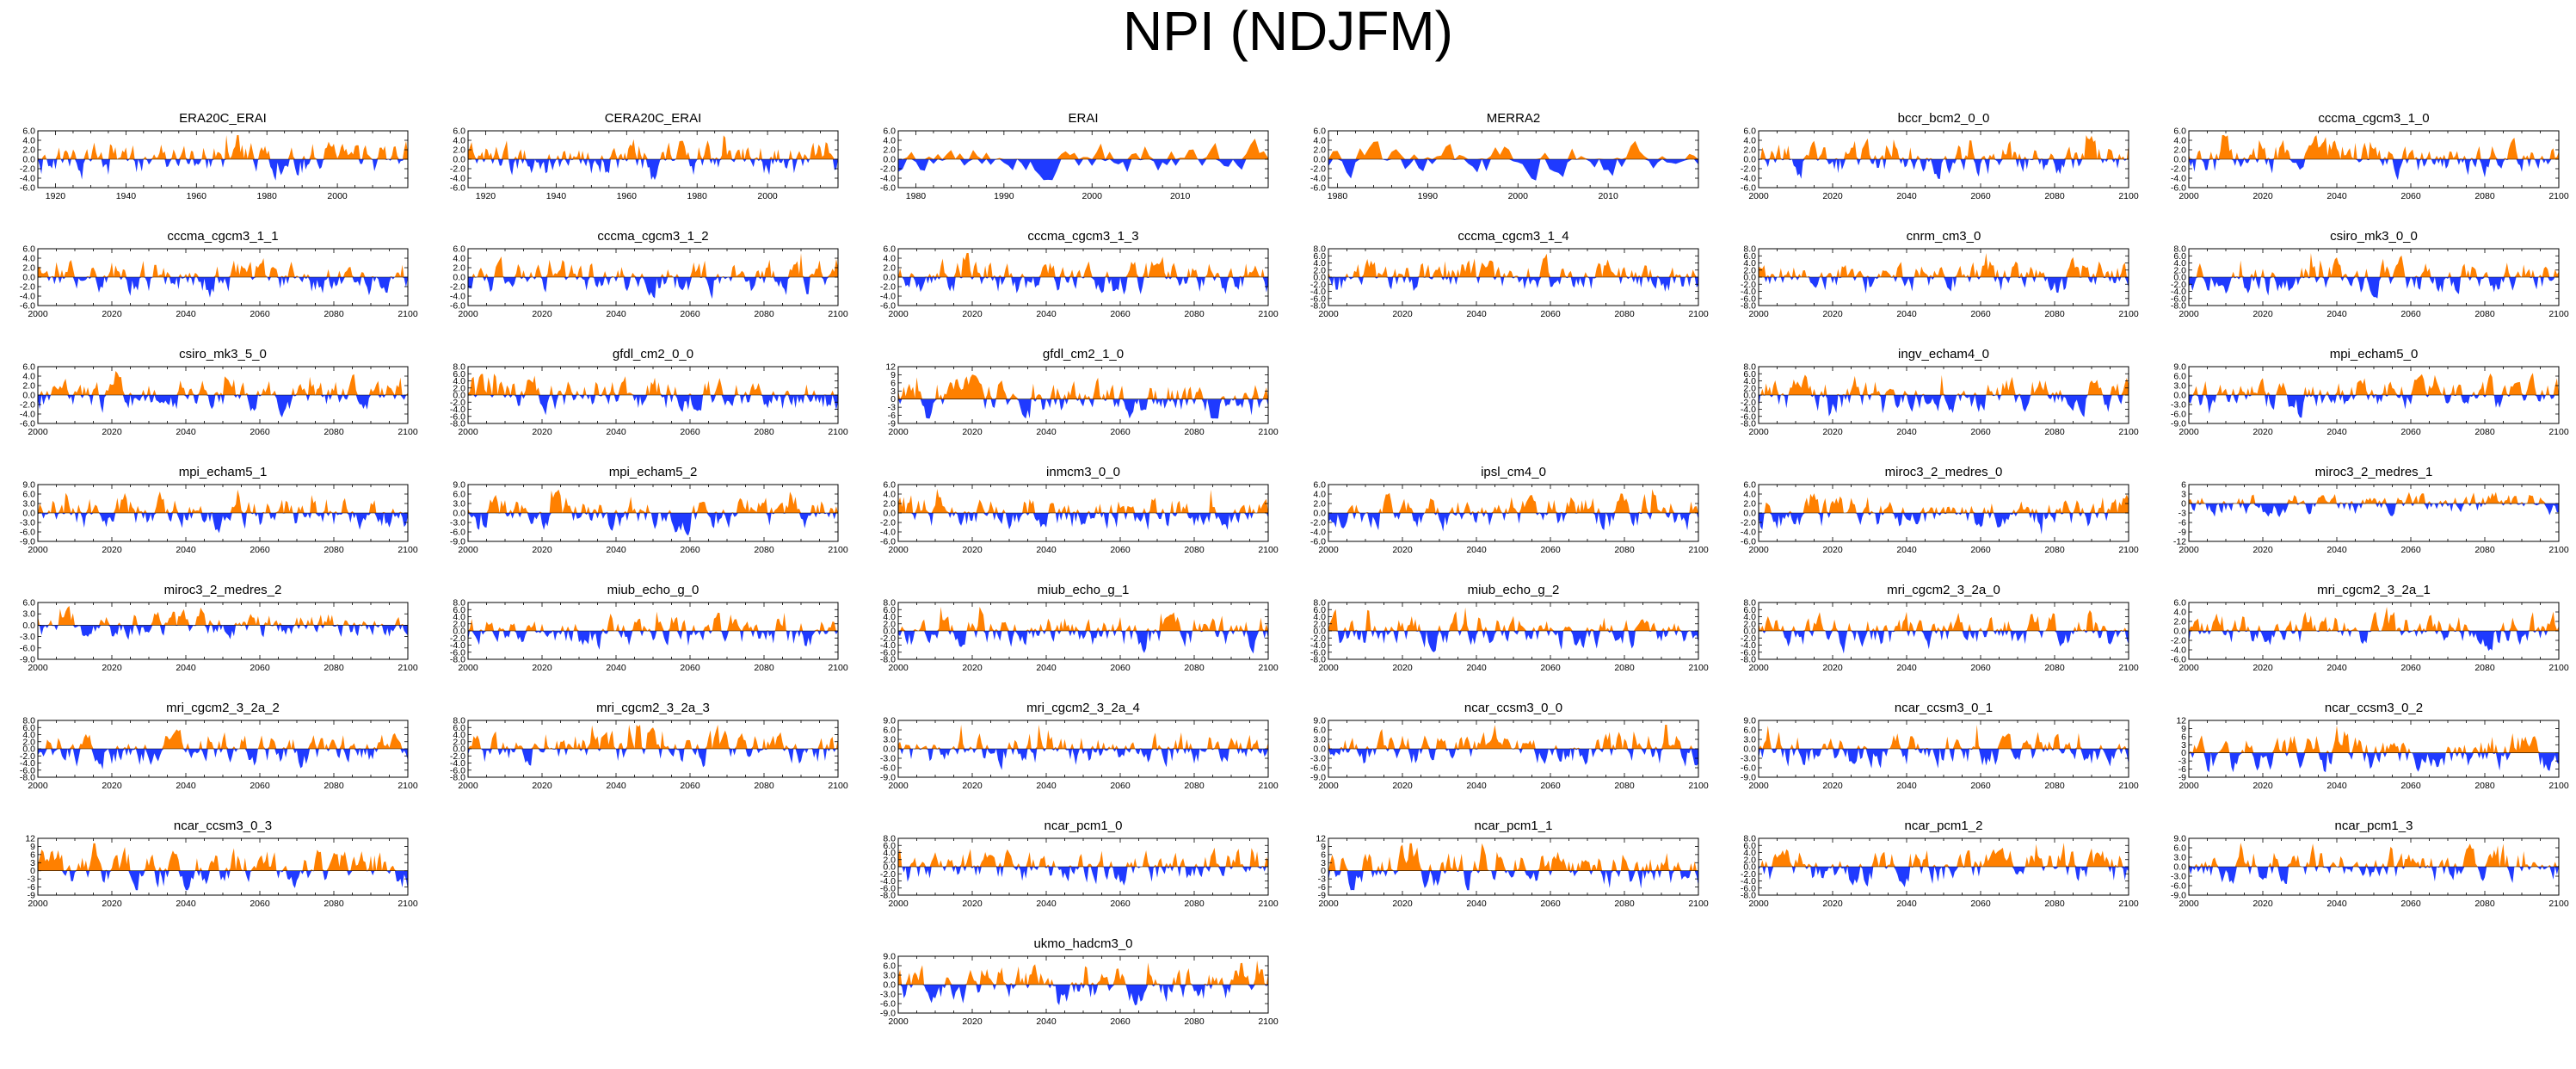  What do you see at coordinates (628, 196) in the screenshot?
I see `x-tick-label: 1960` at bounding box center [628, 196].